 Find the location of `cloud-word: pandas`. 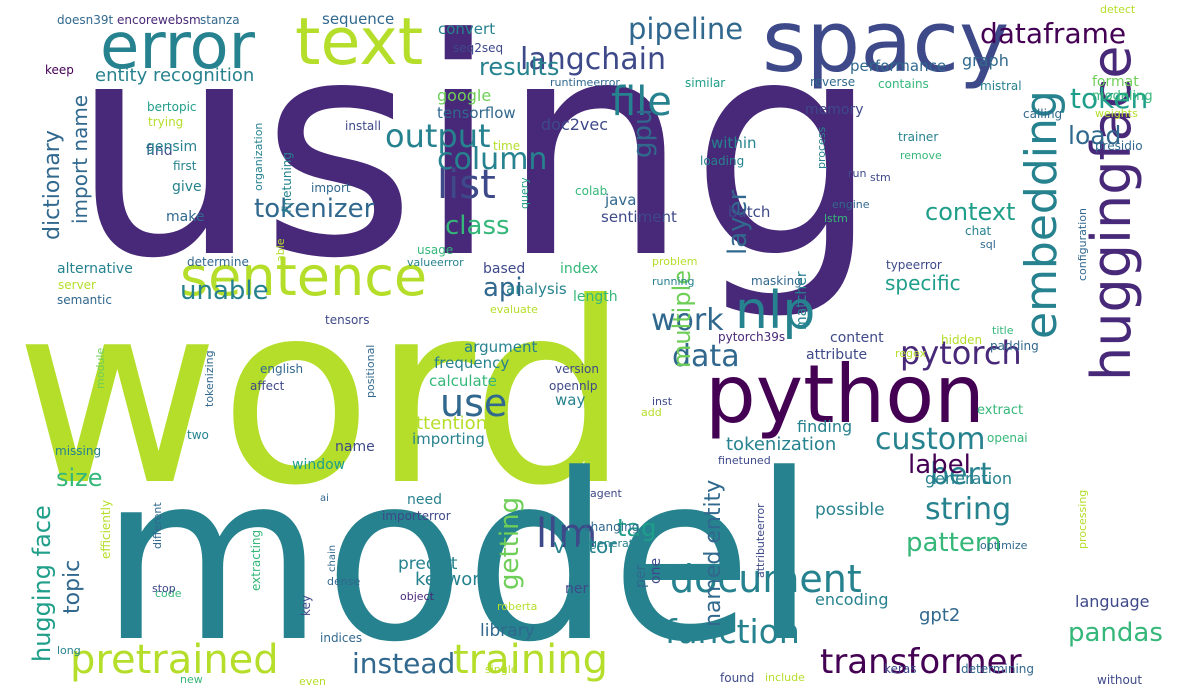

cloud-word: pandas is located at coordinates (1115, 633).